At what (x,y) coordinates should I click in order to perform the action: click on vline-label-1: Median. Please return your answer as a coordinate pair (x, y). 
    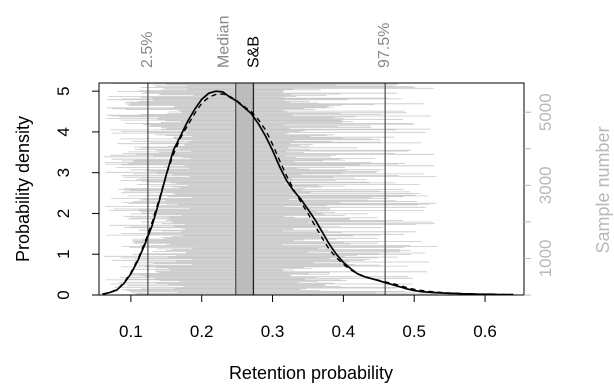
    Looking at the image, I should click on (224, 42).